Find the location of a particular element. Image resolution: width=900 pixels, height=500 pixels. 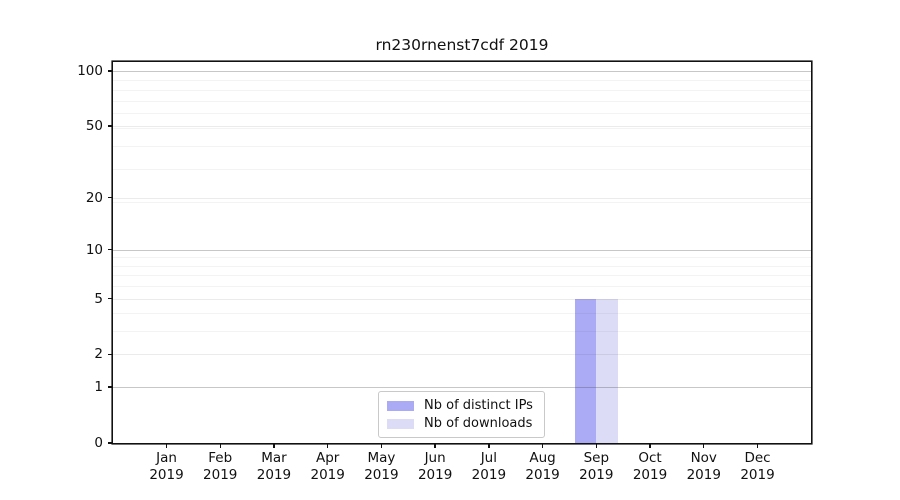

x-tick-month: May is located at coordinates (381, 458).